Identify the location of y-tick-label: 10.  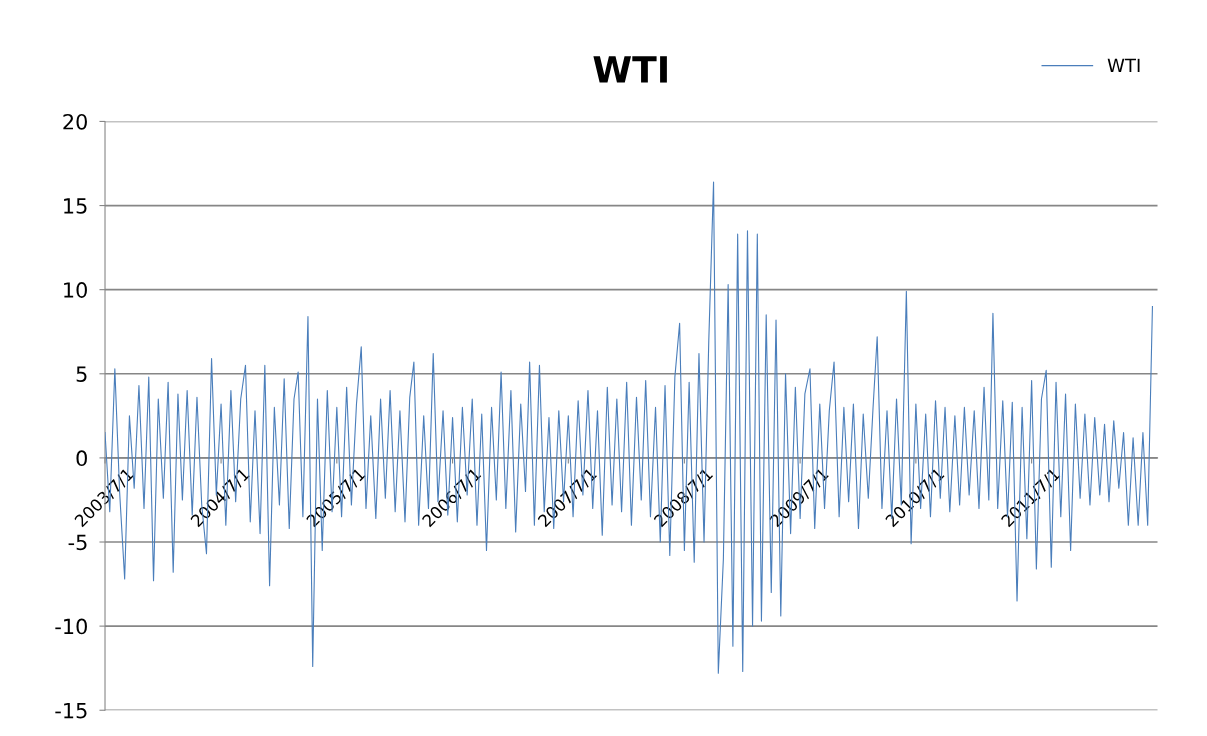
(75, 290).